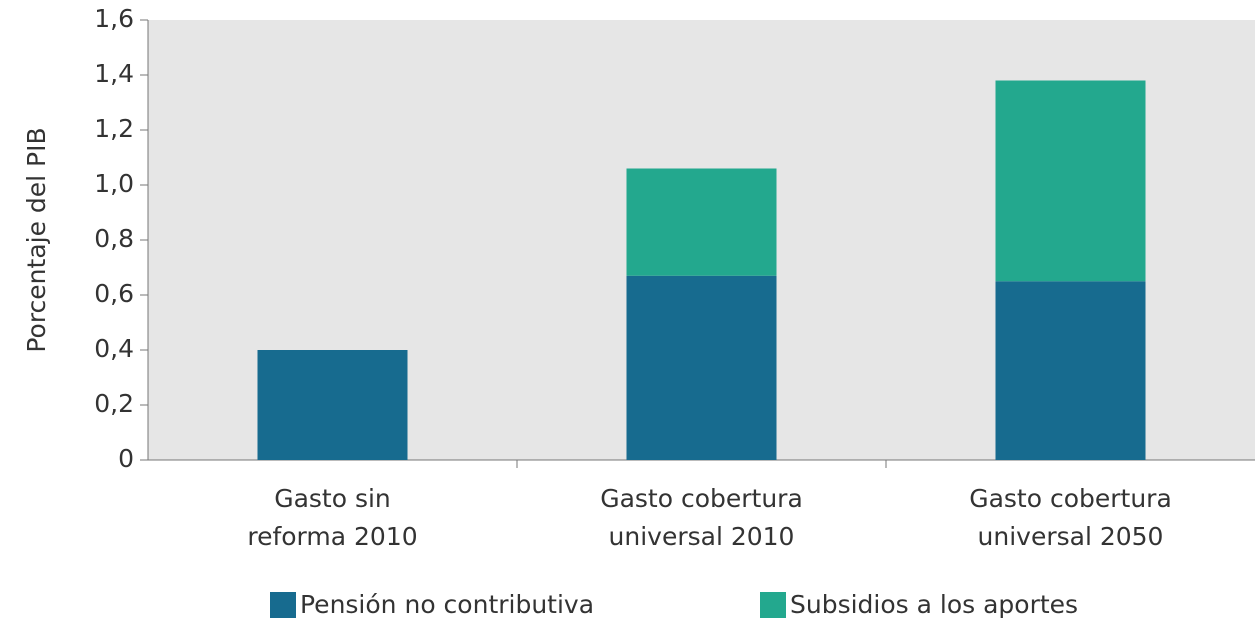 The image size is (1255, 618). I want to click on y-axis-label: Porcentaje del PIB, so click(36, 239).